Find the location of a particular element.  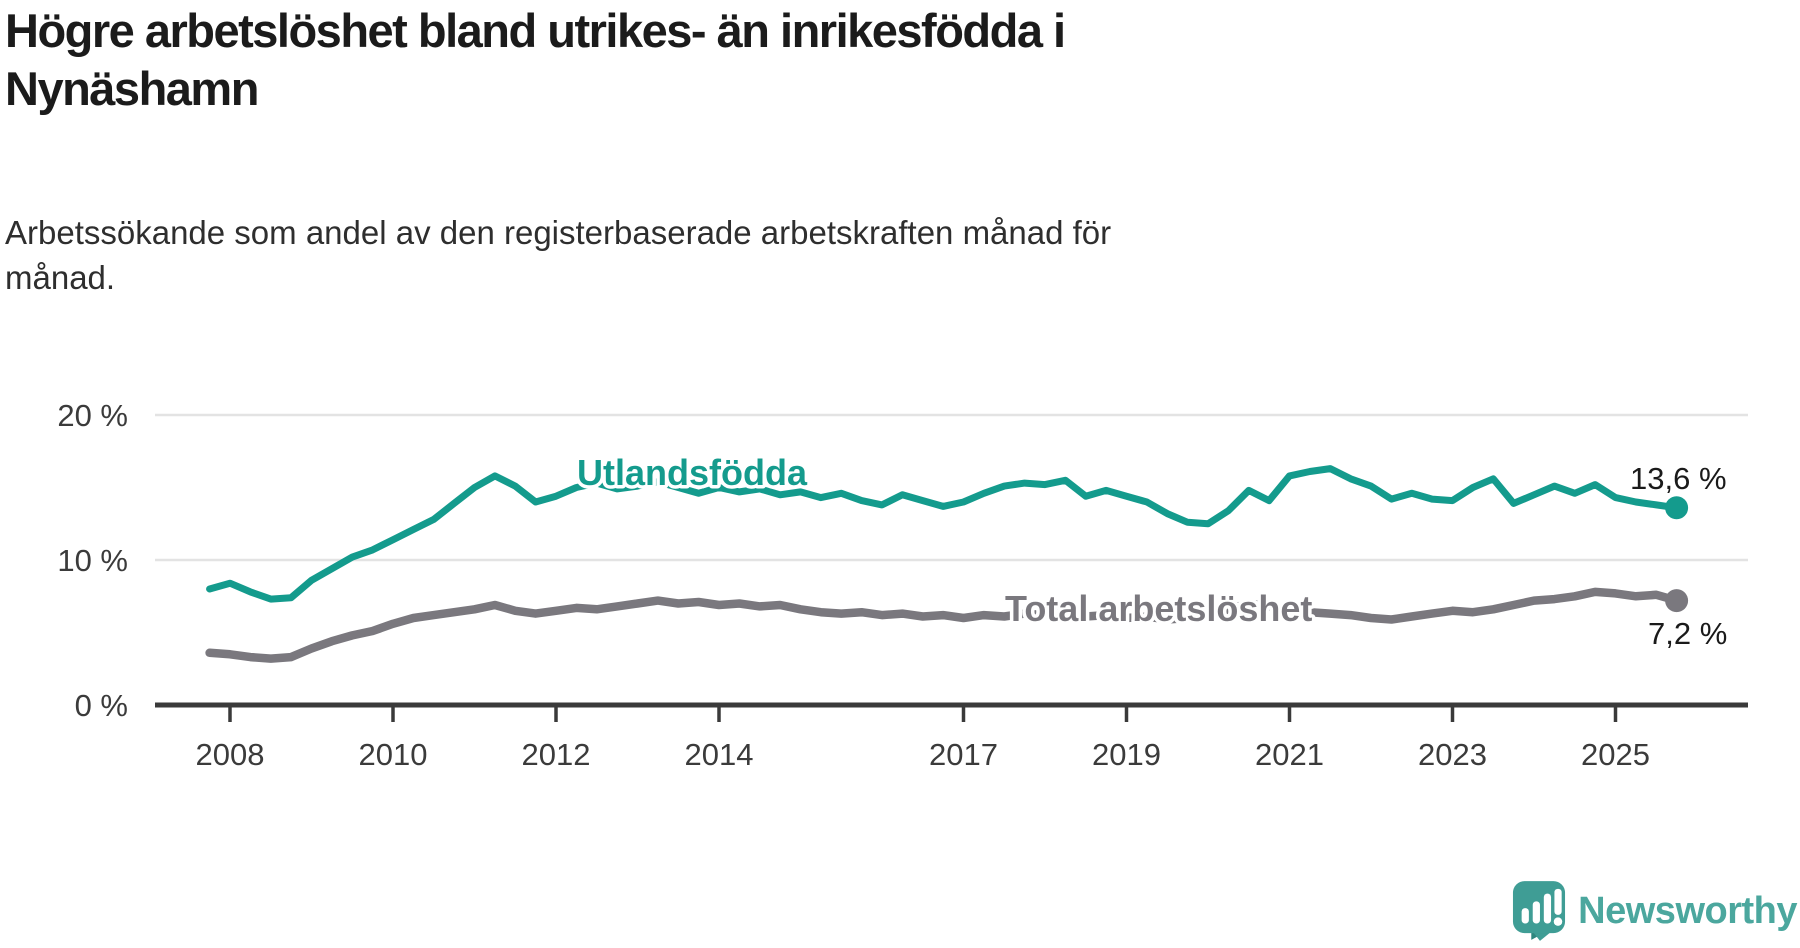

x-tick-label: 2023 is located at coordinates (1452, 754).